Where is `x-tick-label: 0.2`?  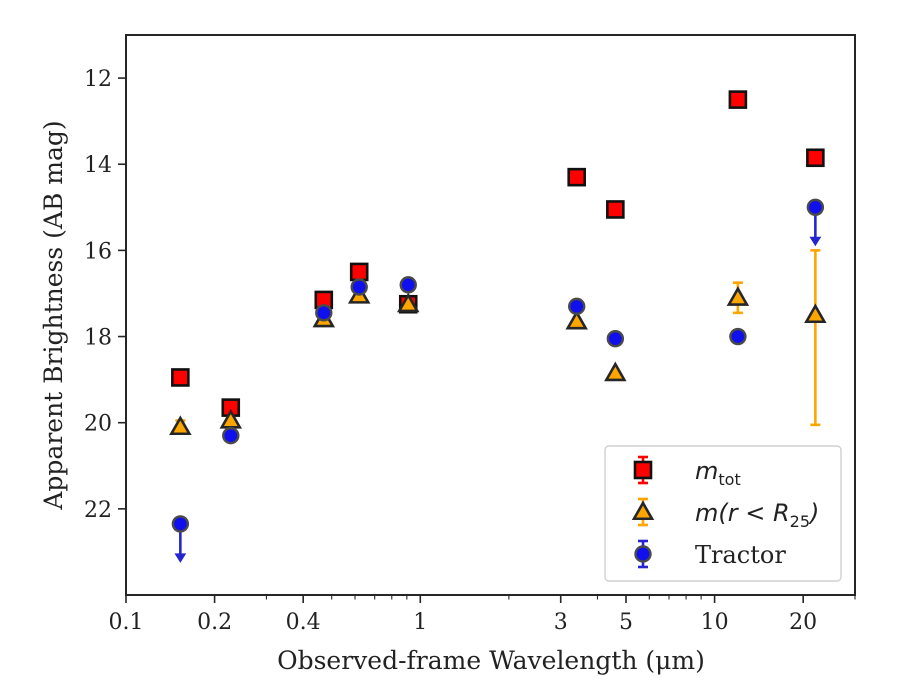 x-tick-label: 0.2 is located at coordinates (214, 622).